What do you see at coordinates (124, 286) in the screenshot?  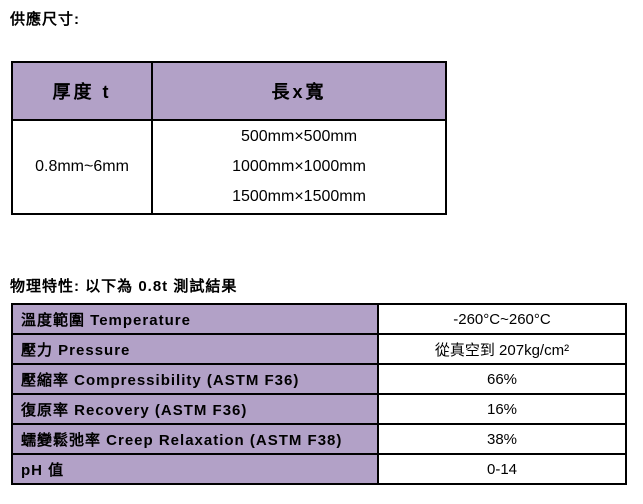 I see `physical-properties-heading: 物理特性: 以下為 0.8t 測試結果` at bounding box center [124, 286].